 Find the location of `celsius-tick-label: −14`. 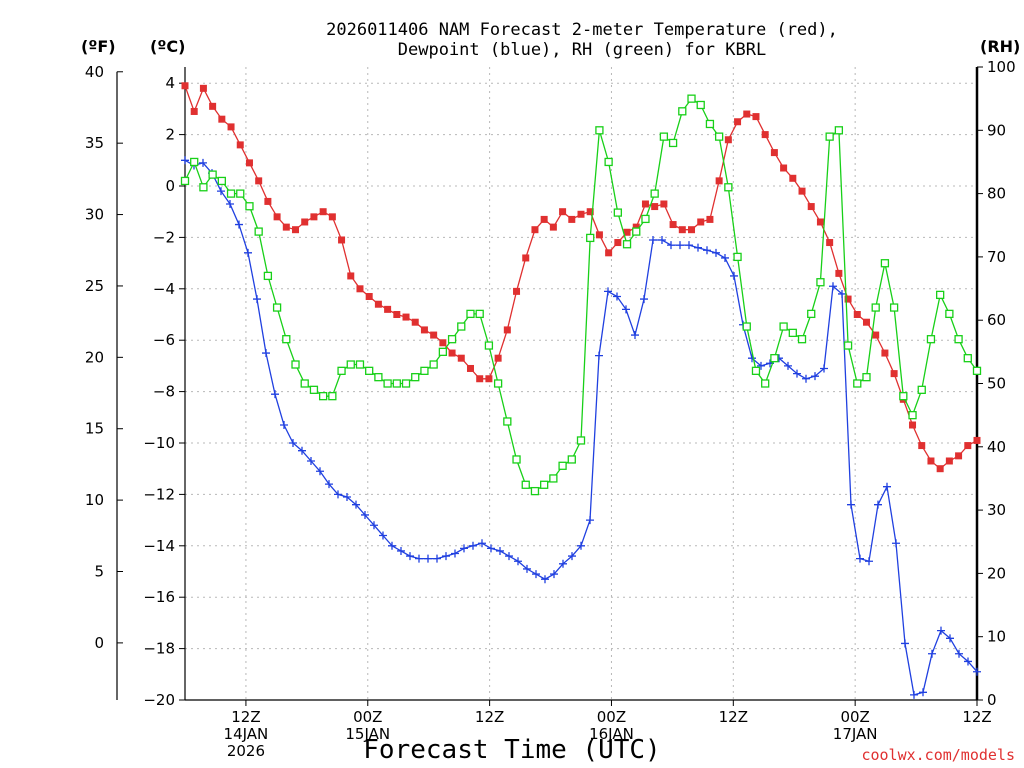

celsius-tick-label: −14 is located at coordinates (159, 546).